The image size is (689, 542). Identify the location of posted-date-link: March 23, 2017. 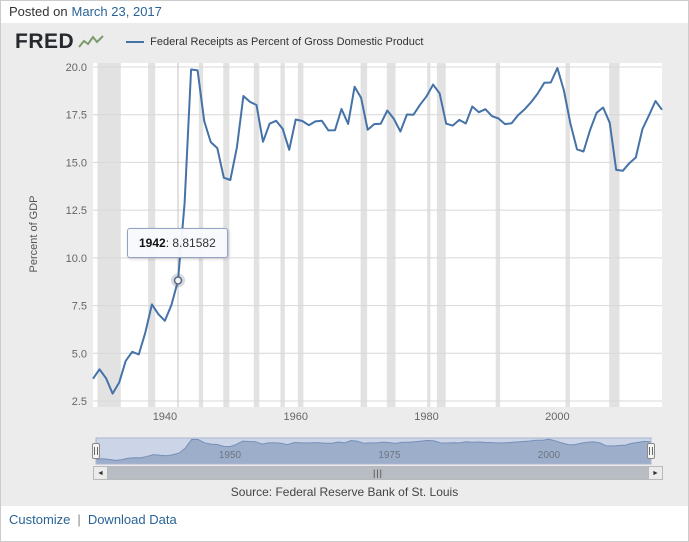
(116, 11).